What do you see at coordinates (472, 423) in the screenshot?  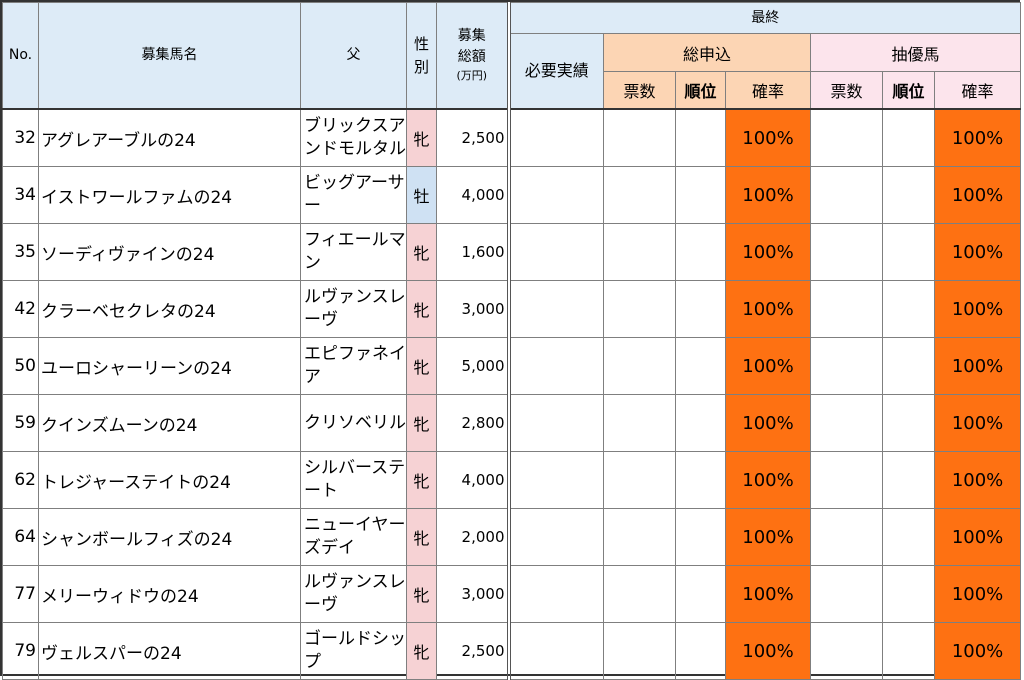 I see `row-amount: 2,800` at bounding box center [472, 423].